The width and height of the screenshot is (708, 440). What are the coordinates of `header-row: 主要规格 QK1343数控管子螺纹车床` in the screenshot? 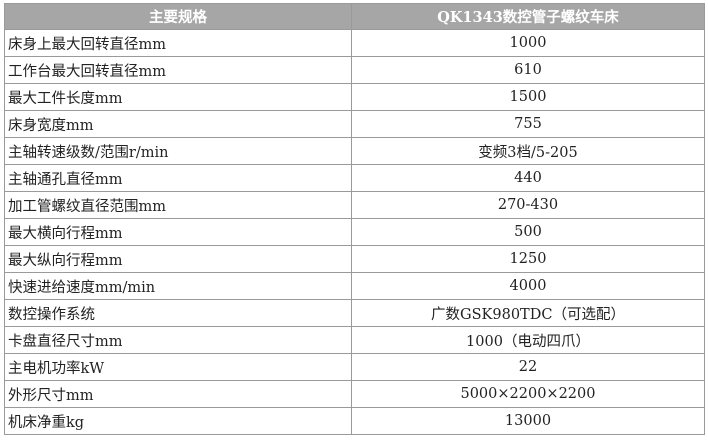 It's located at (354, 16).